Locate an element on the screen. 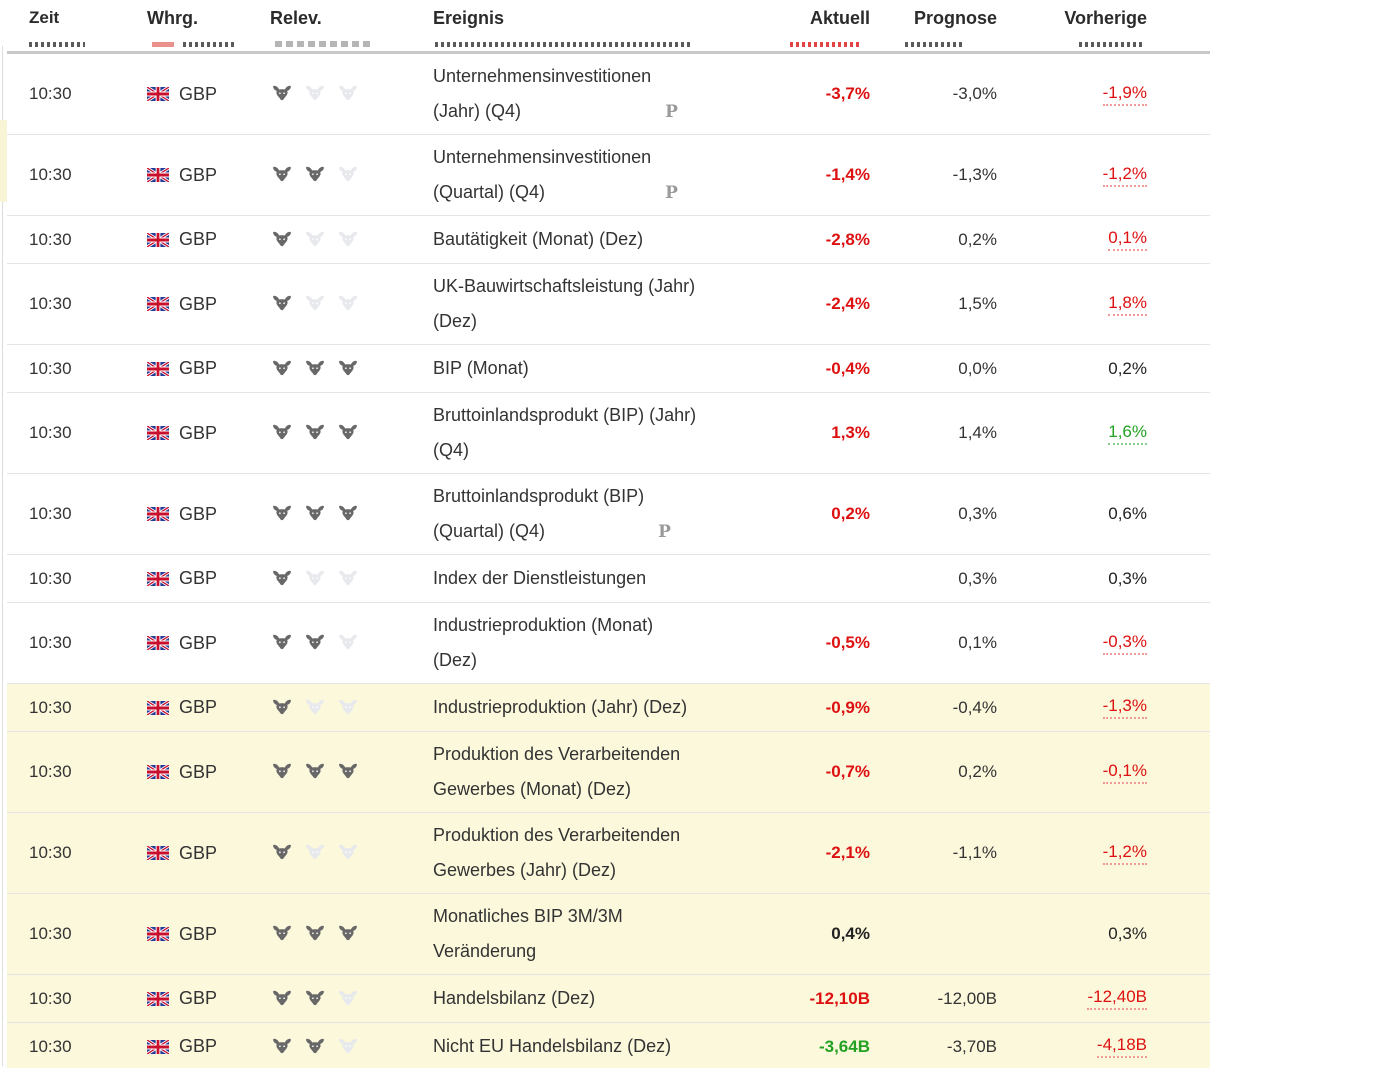 This screenshot has height=1068, width=1389. event-name: Unternehmensinvestitionen (Jahr) (Q4) is located at coordinates (542, 93).